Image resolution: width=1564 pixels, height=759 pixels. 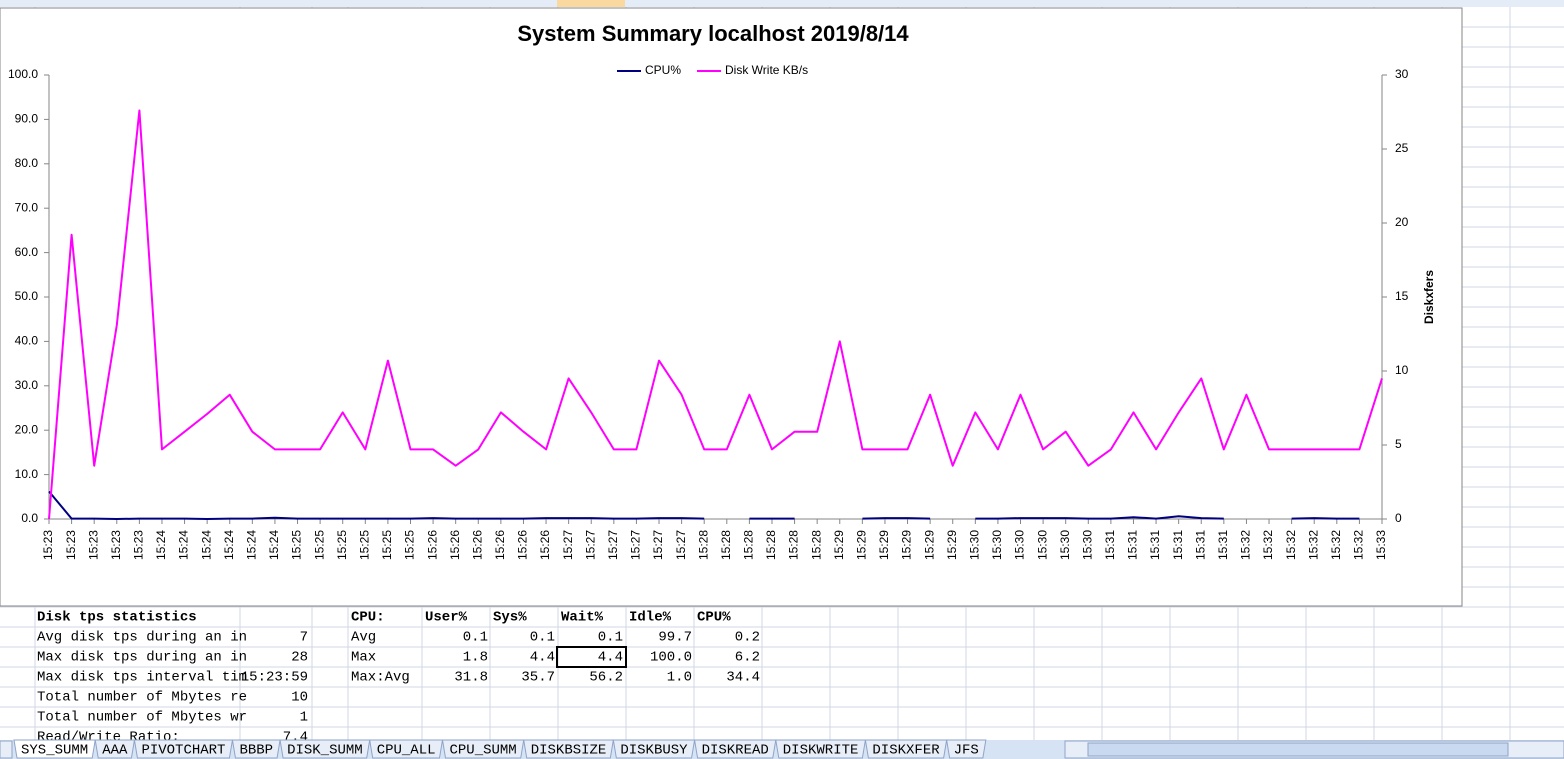 What do you see at coordinates (142, 638) in the screenshot?
I see `stat-label: Avg disk tps during an in` at bounding box center [142, 638].